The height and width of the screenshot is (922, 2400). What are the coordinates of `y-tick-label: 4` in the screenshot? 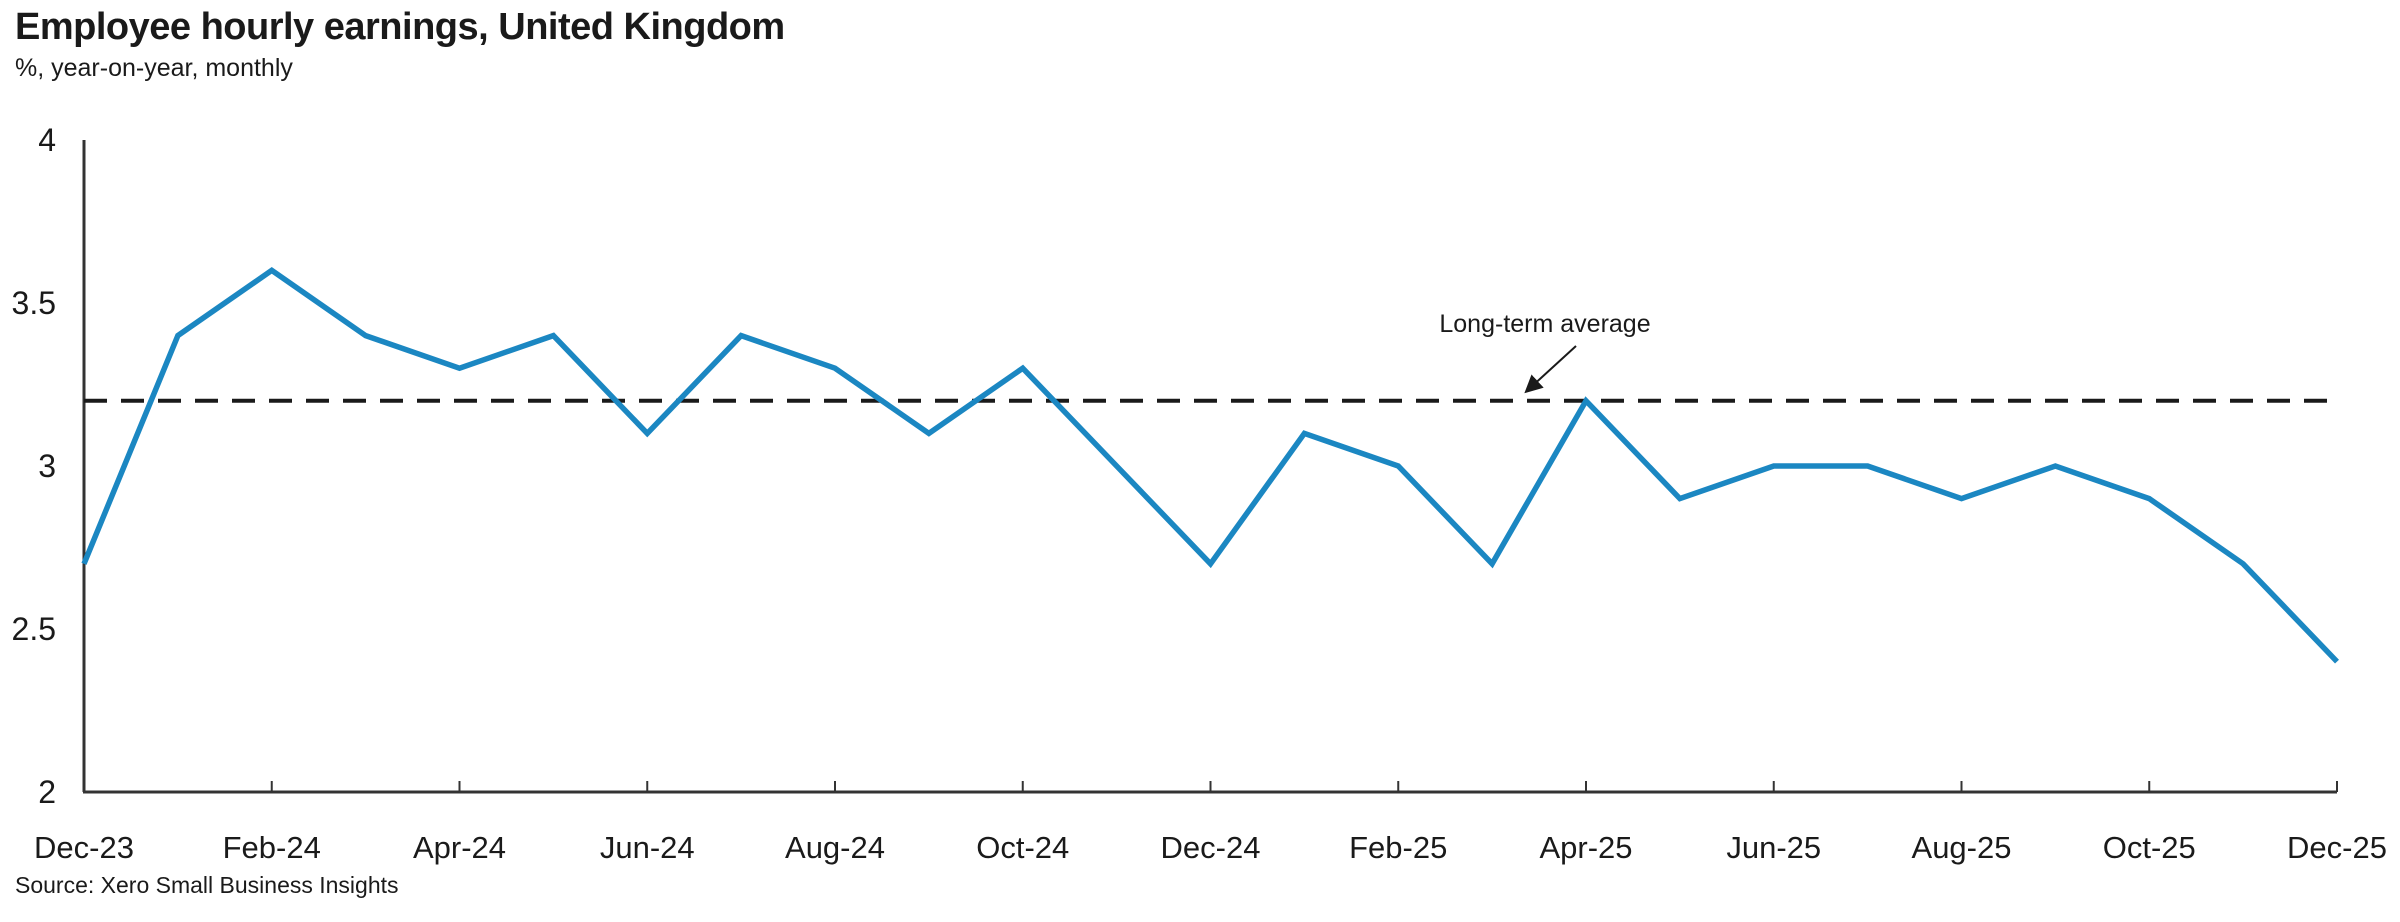 It's located at (47, 140).